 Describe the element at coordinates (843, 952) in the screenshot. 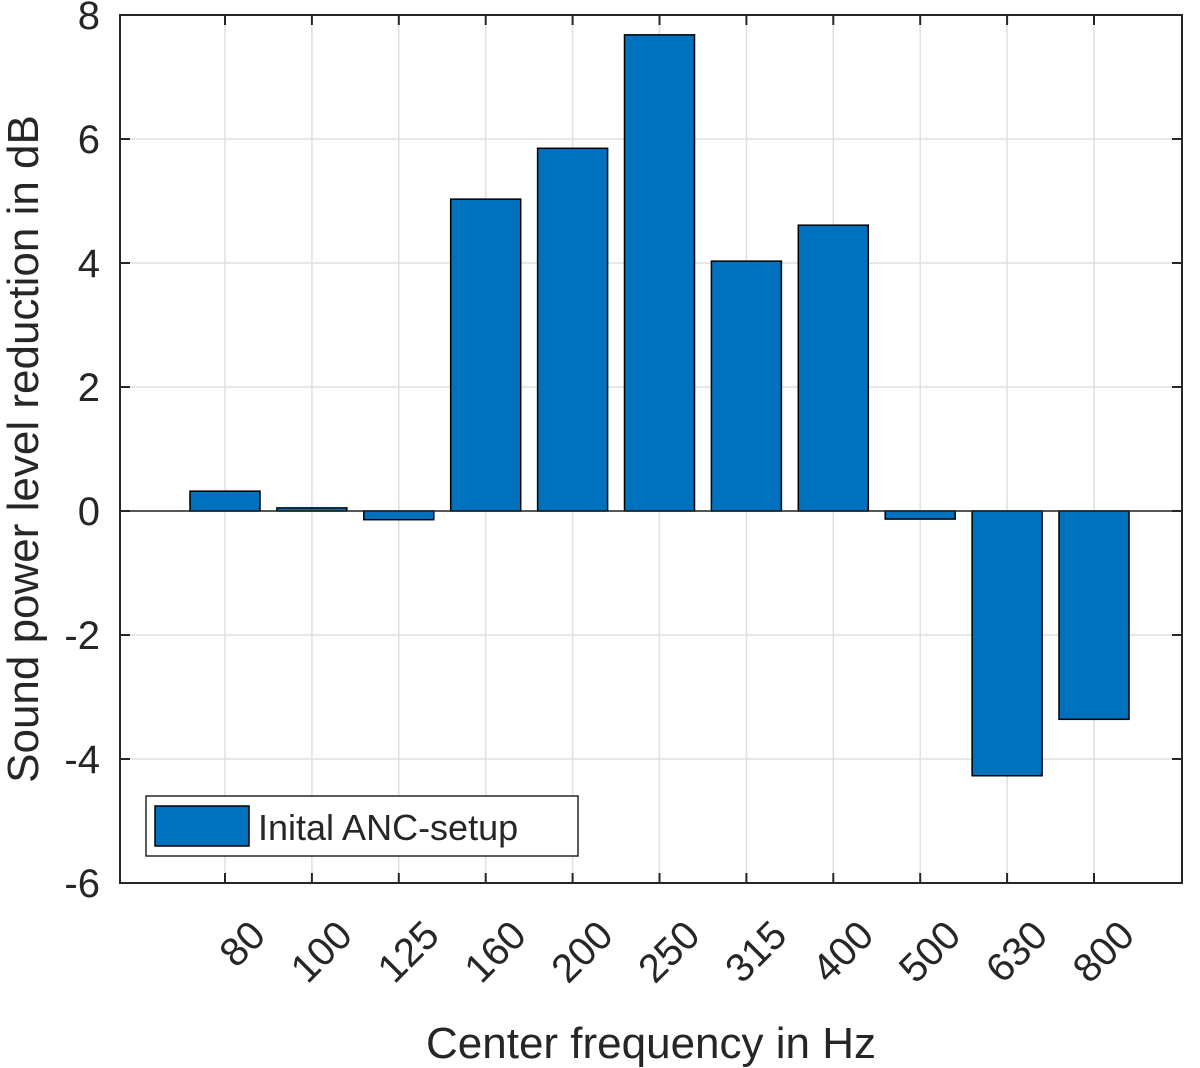

I see `x-tick-label: 400` at that location.